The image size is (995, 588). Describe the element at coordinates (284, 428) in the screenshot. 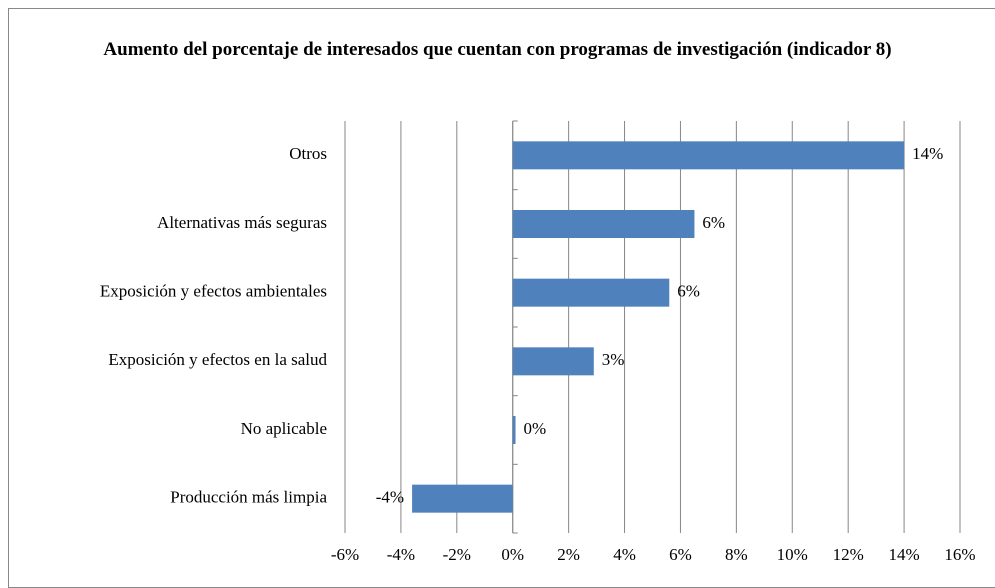

I see `y-tick-label: No aplicable` at that location.